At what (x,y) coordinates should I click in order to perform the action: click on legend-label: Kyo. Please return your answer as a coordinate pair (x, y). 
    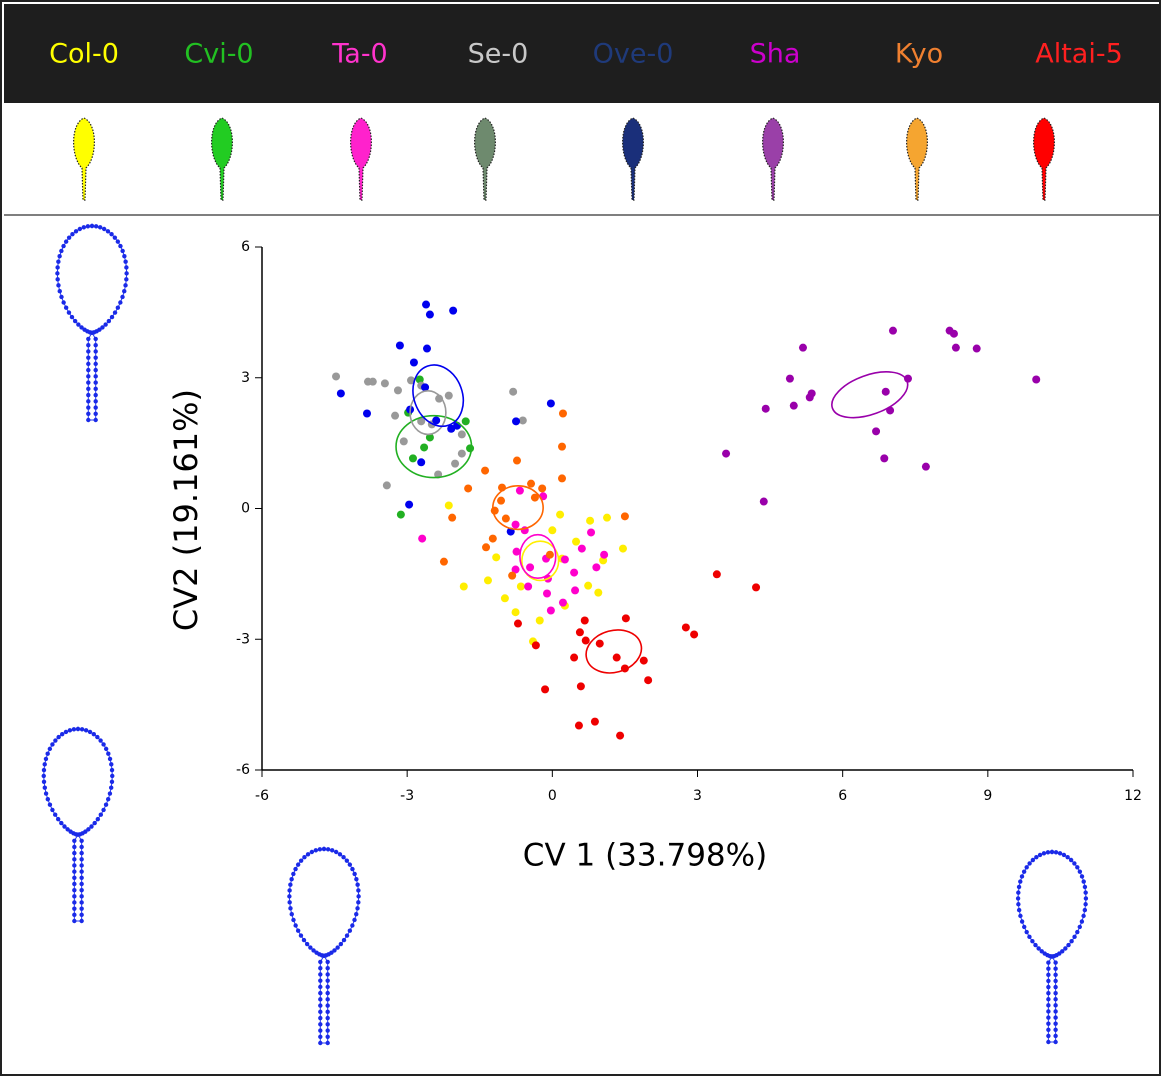
    Looking at the image, I should click on (919, 54).